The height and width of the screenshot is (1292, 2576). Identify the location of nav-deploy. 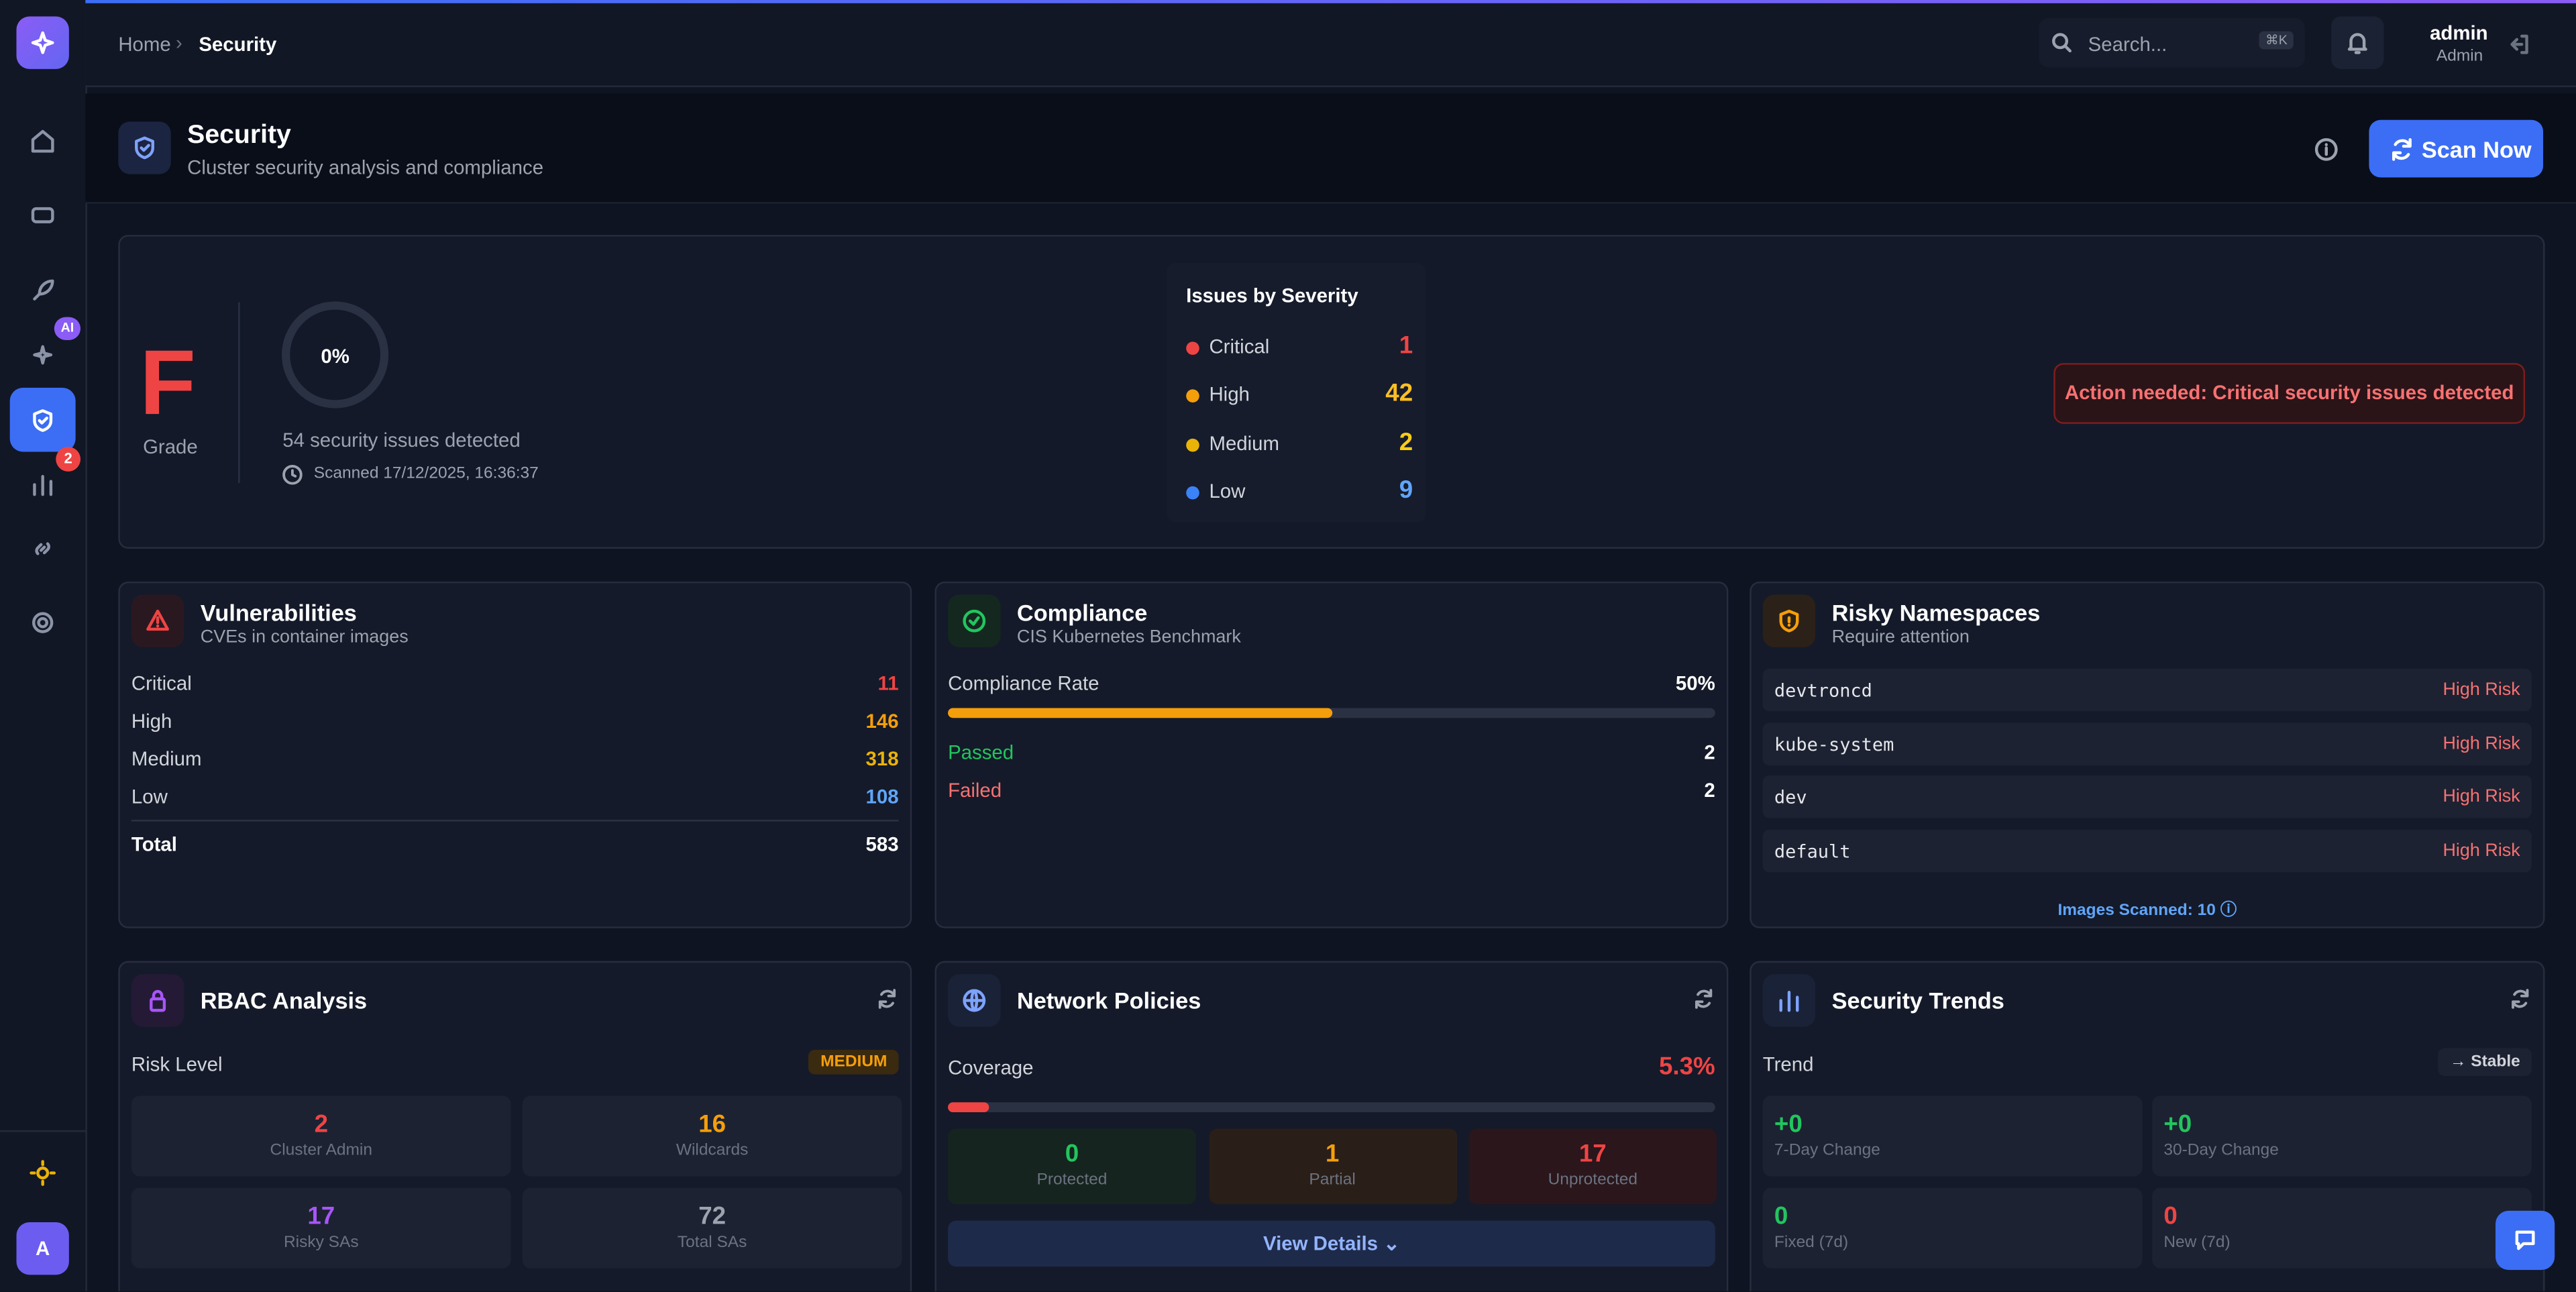
(42, 290).